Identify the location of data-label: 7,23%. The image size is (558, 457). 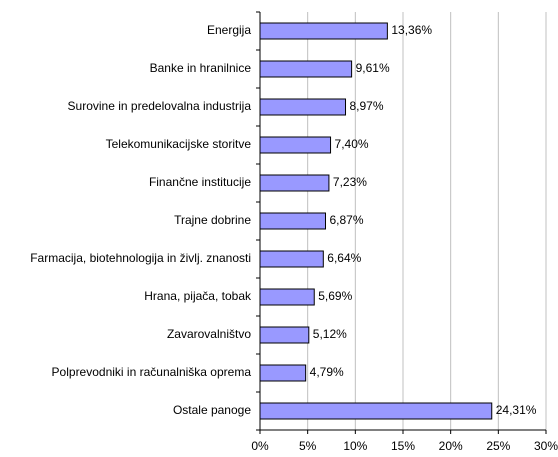
(350, 182).